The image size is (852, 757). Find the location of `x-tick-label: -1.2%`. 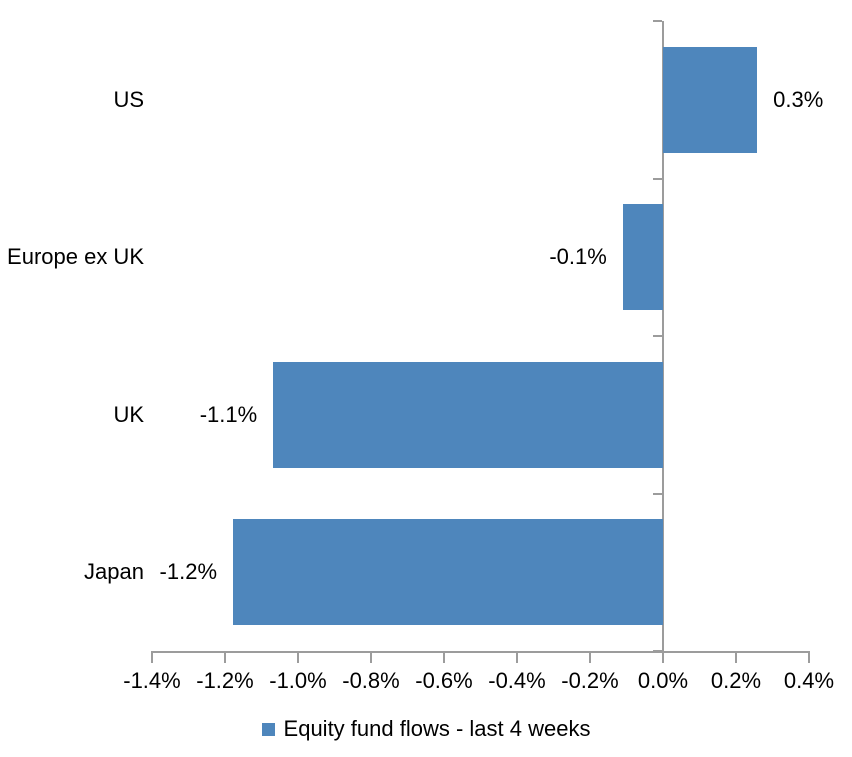

x-tick-label: -1.2% is located at coordinates (225, 680).